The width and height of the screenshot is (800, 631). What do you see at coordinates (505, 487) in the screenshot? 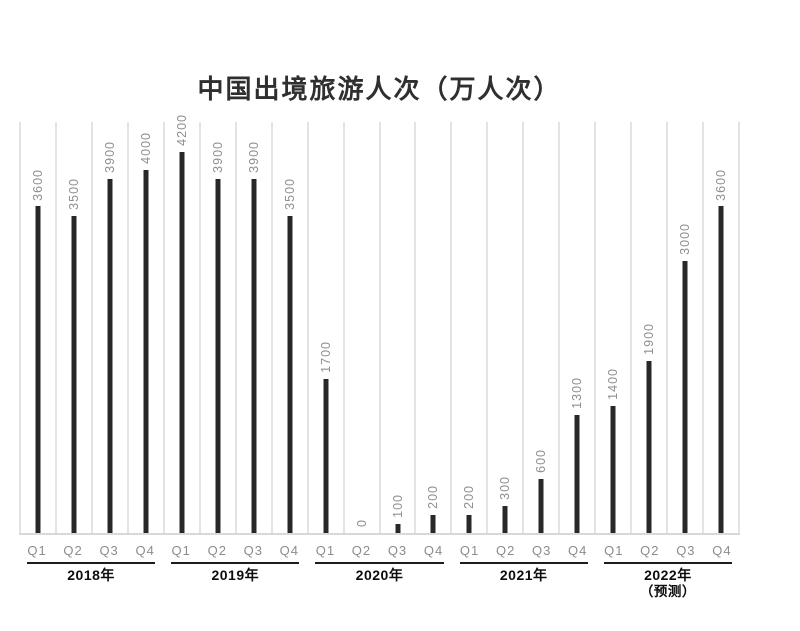
I see `bar-value-label: 300` at bounding box center [505, 487].